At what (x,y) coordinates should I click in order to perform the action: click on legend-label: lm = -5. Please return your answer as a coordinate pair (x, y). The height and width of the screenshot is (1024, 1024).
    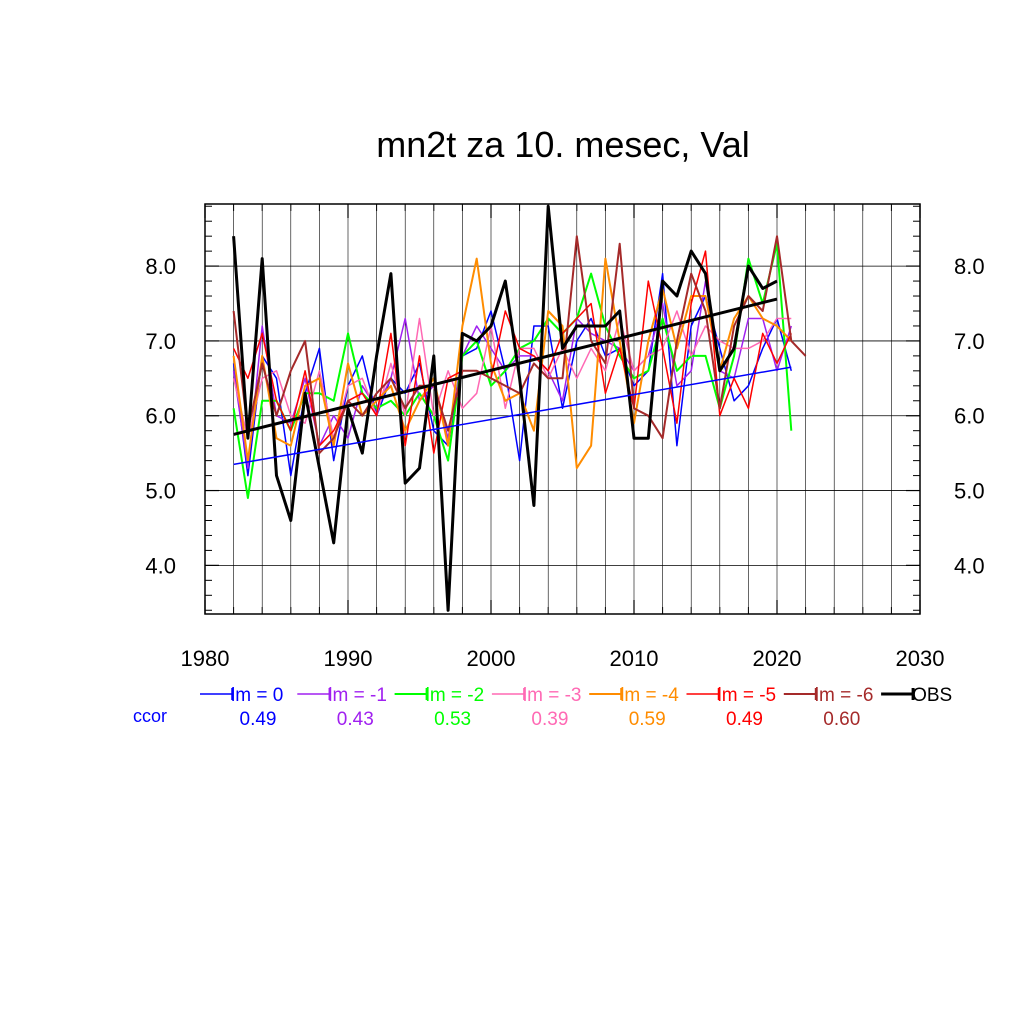
    Looking at the image, I should click on (747, 695).